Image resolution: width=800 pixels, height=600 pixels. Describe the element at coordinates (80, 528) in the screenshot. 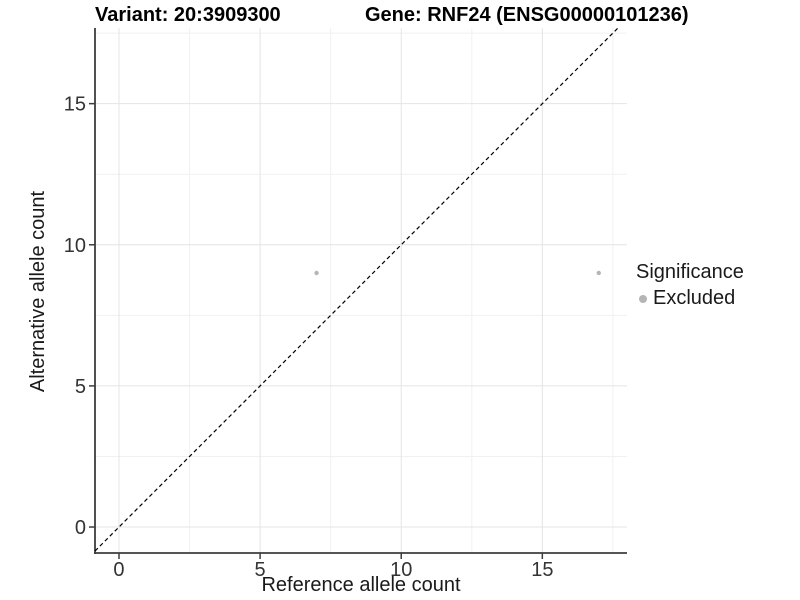

I see `y-tick-label: 0` at that location.